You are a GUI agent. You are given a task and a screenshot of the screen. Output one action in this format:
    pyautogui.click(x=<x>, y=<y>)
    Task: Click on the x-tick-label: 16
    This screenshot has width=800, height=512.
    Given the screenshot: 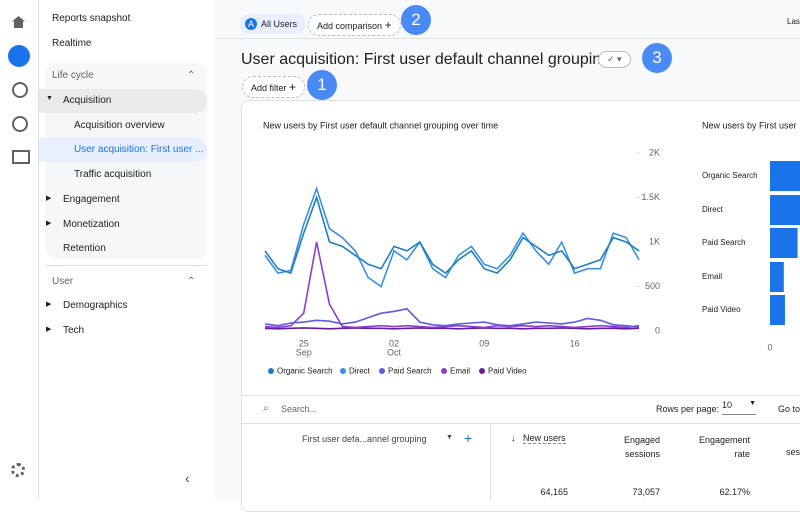 What is the action you would take?
    pyautogui.click(x=575, y=343)
    